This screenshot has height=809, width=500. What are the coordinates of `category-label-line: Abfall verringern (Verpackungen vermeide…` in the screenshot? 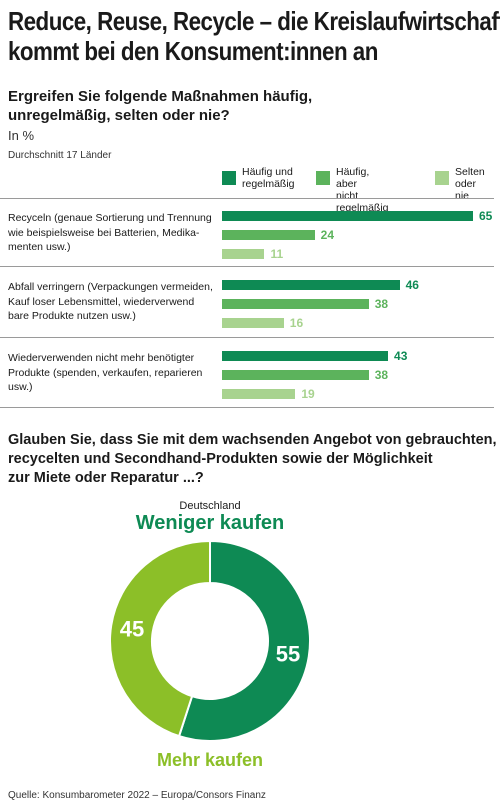 It's located at (110, 287).